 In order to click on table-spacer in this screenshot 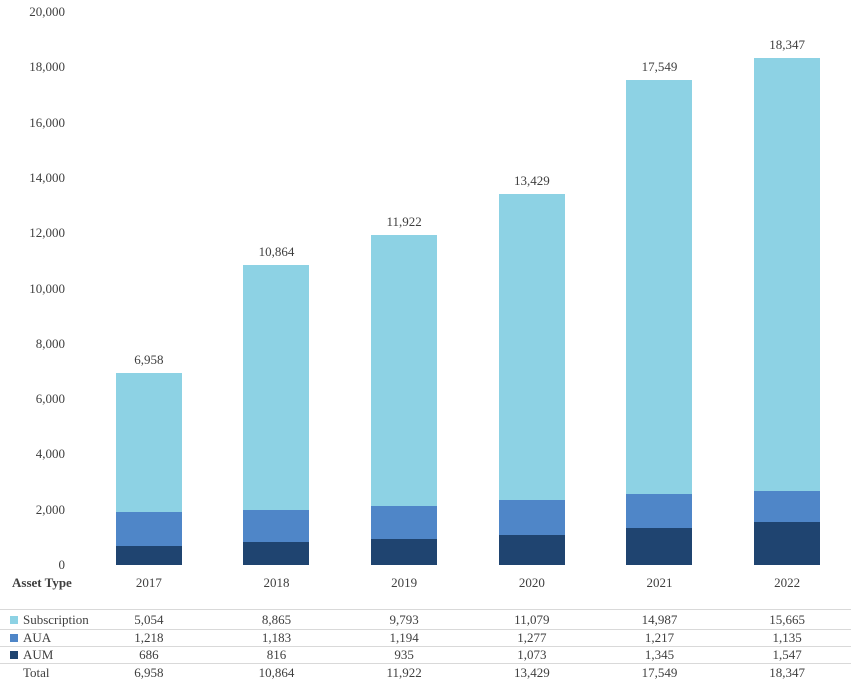, I will do `click(425, 605)`.